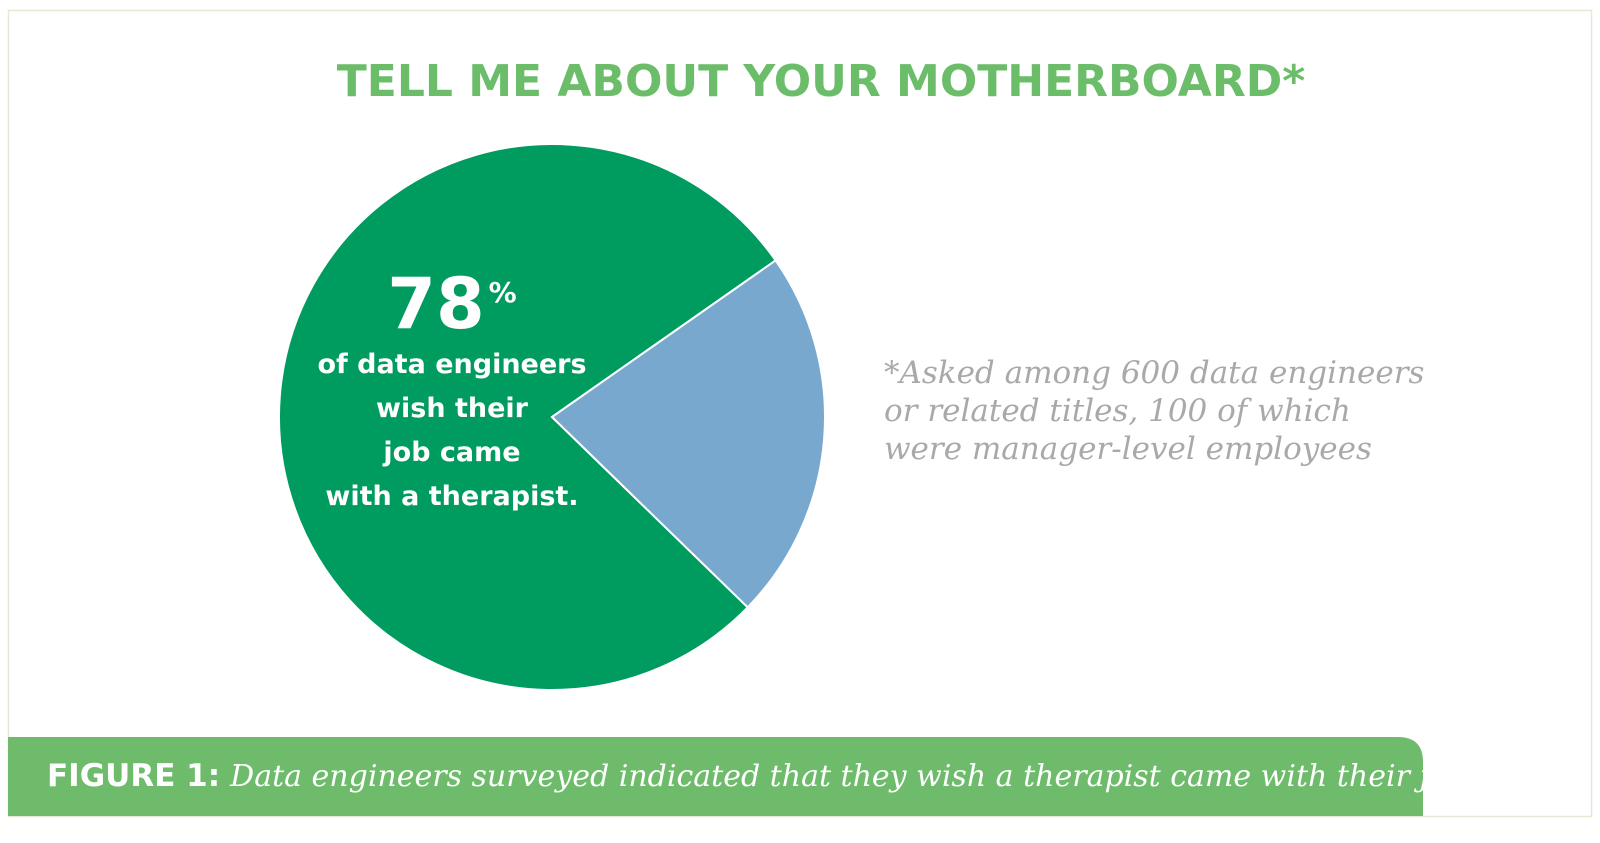 This screenshot has width=1600, height=843. I want to click on footnote-line: *Asked among 600 data engineers, so click(1154, 373).